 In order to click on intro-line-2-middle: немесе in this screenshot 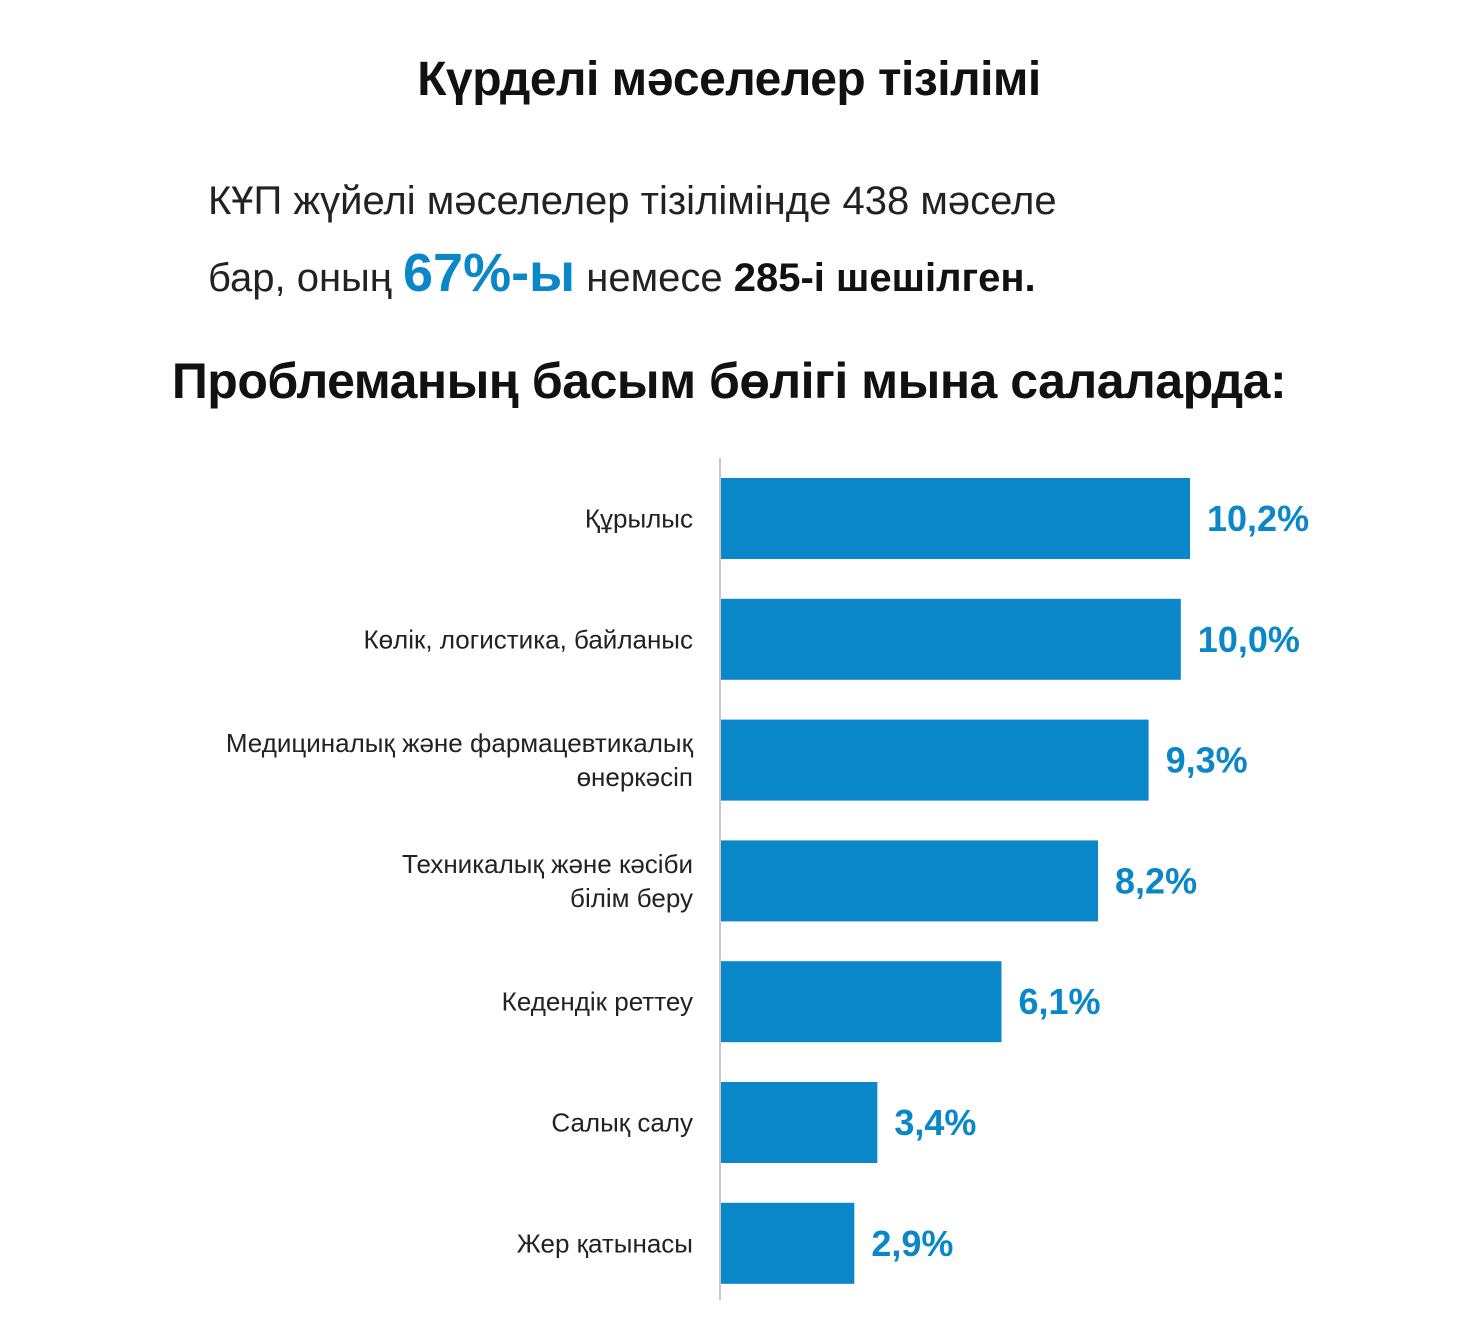, I will do `click(654, 278)`.